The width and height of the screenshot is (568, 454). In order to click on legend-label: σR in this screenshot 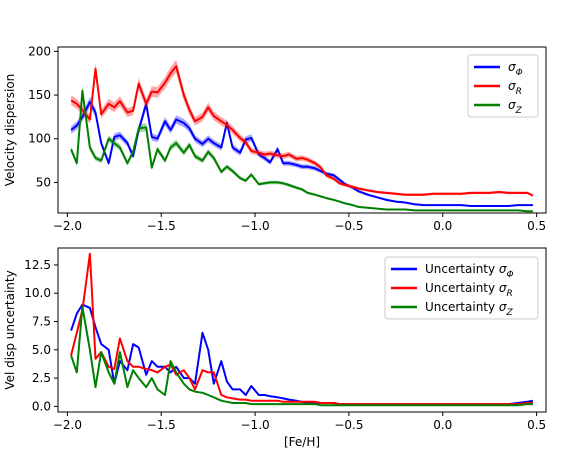, I will do `click(515, 88)`.